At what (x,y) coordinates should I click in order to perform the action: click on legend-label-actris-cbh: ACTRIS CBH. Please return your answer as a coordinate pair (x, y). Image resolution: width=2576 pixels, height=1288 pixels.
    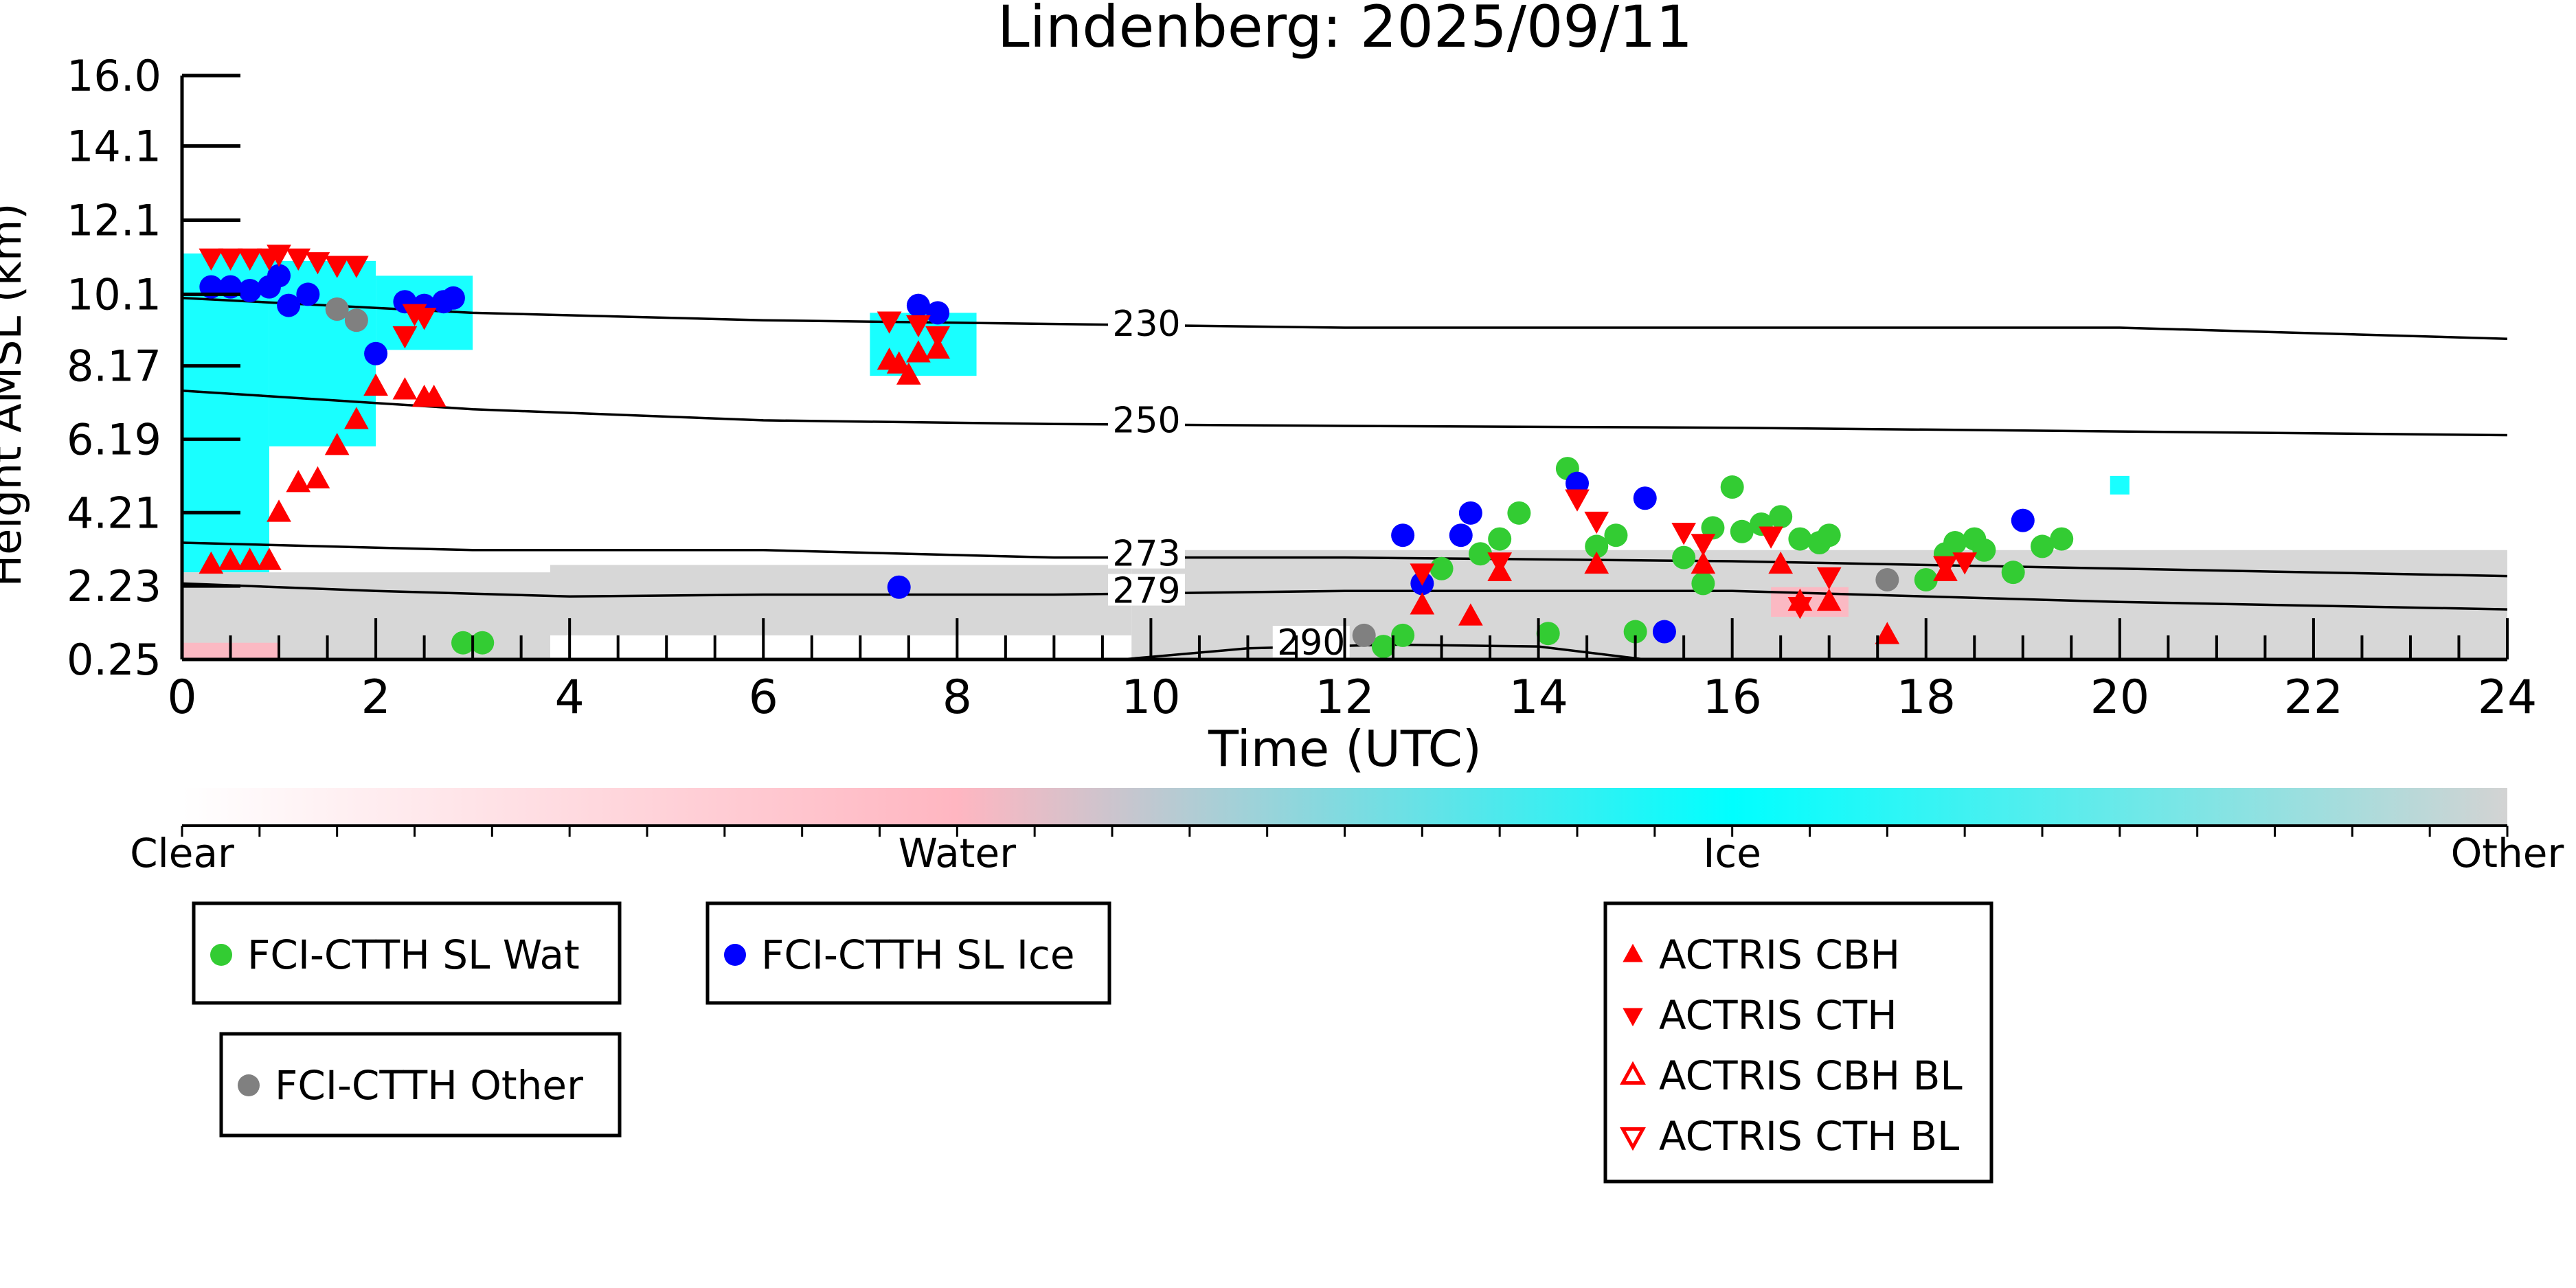
    Looking at the image, I should click on (1779, 954).